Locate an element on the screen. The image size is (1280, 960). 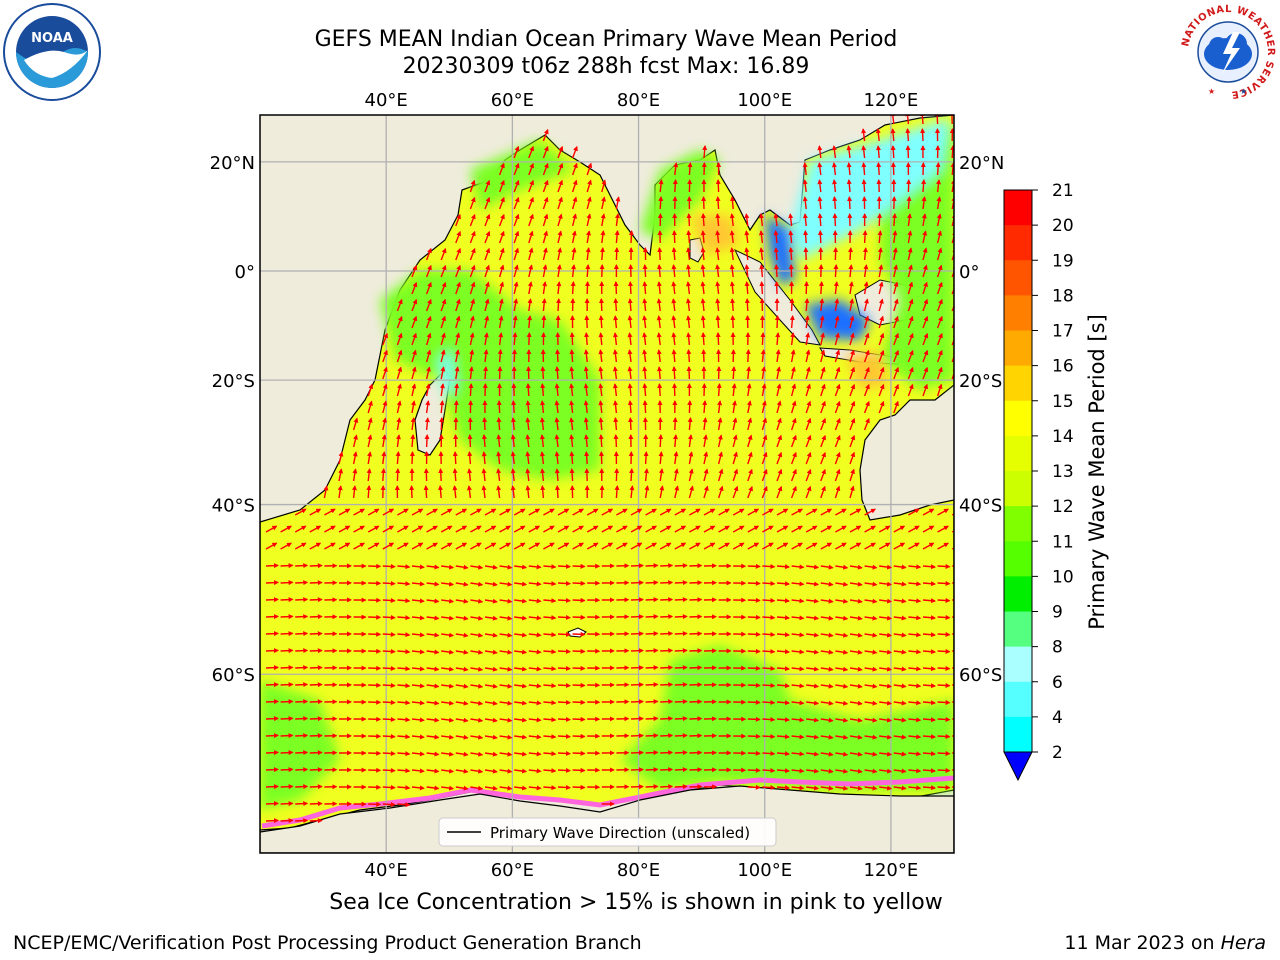
blue-region-andaman is located at coordinates (780, 250).